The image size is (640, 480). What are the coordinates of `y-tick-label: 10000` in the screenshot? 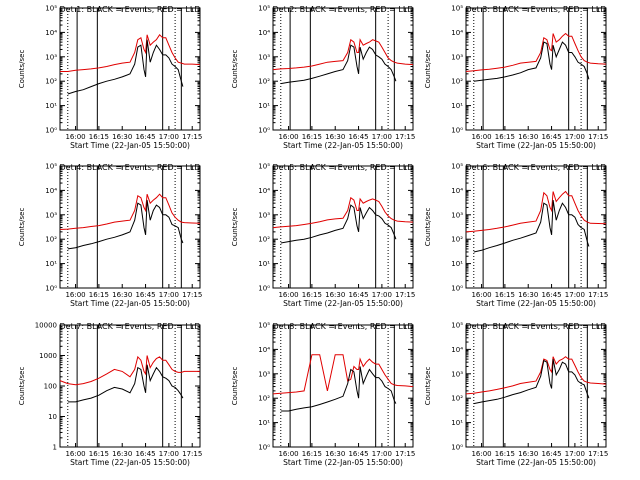 It's located at (46, 326).